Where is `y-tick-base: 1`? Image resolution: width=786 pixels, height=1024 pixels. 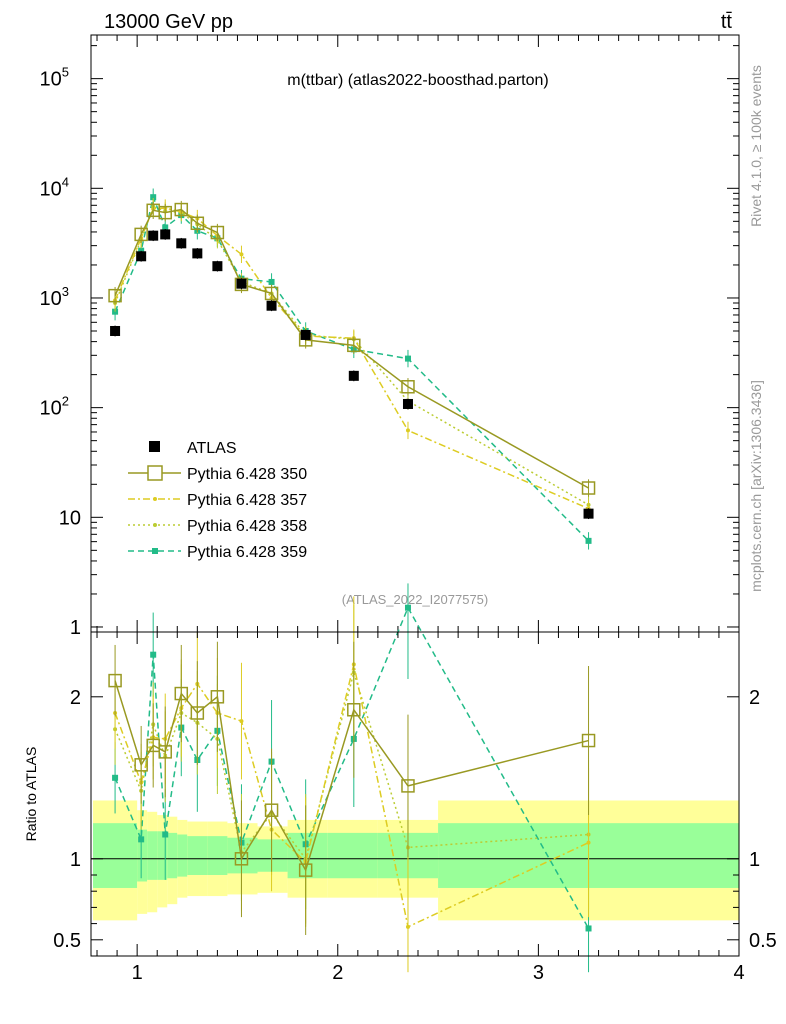
y-tick-base: 1 is located at coordinates (75, 628).